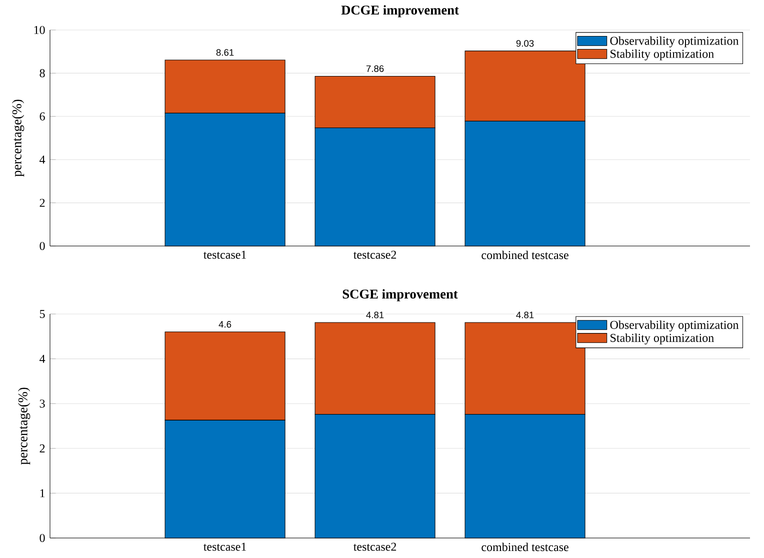 This screenshot has width=764, height=558. I want to click on y-tick-label: 10, so click(39, 30).